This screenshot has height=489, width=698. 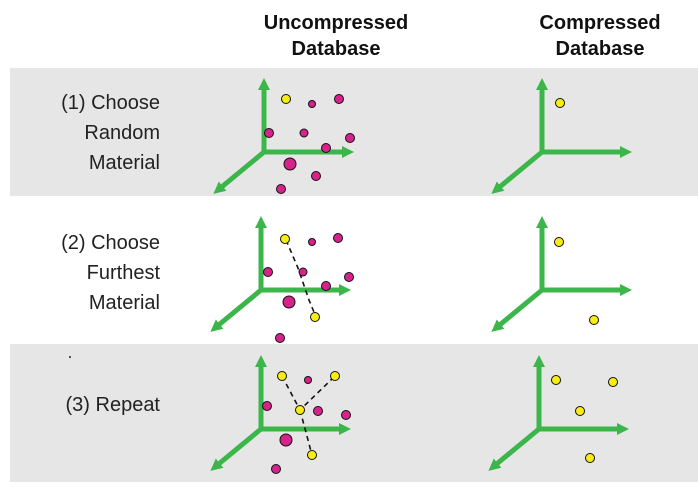 What do you see at coordinates (600, 23) in the screenshot?
I see `header-line: Compressed` at bounding box center [600, 23].